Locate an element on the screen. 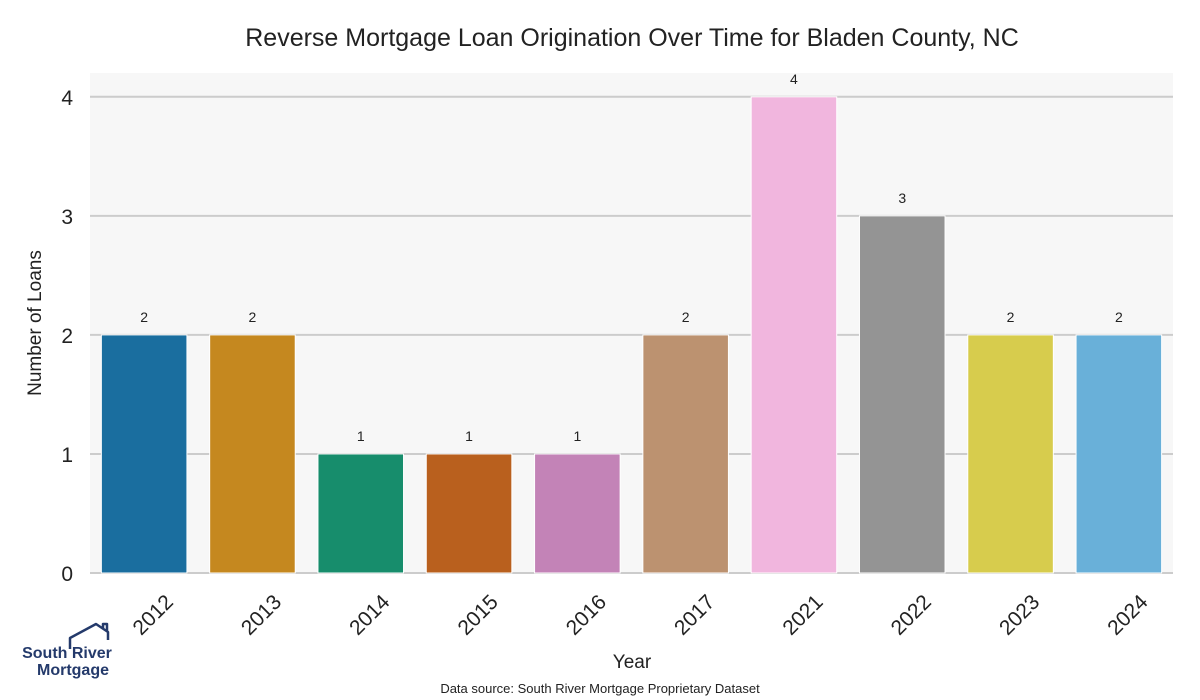  y-tick-label: 2 is located at coordinates (67, 336).